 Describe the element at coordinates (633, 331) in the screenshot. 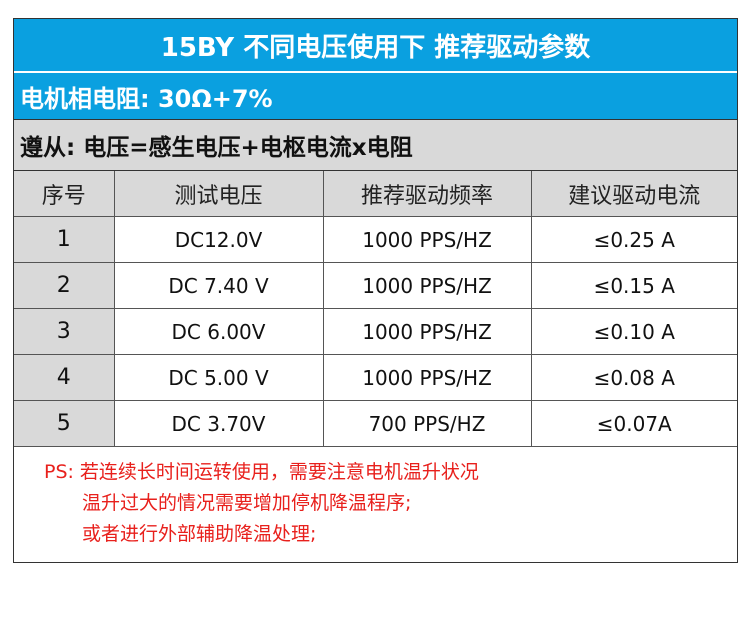

I see `row-current: ≤0.10 A` at that location.